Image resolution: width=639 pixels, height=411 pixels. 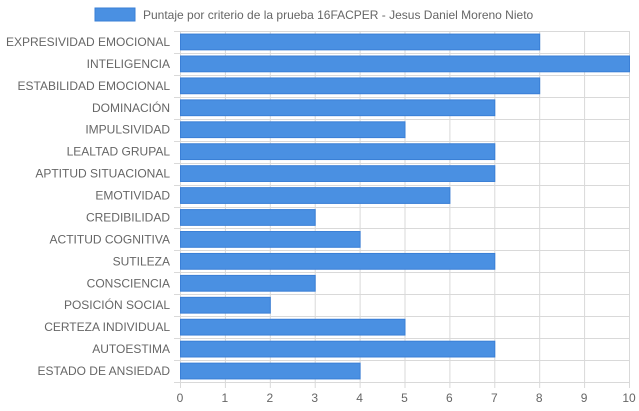 What do you see at coordinates (269, 398) in the screenshot?
I see `x-tick-label: 2` at bounding box center [269, 398].